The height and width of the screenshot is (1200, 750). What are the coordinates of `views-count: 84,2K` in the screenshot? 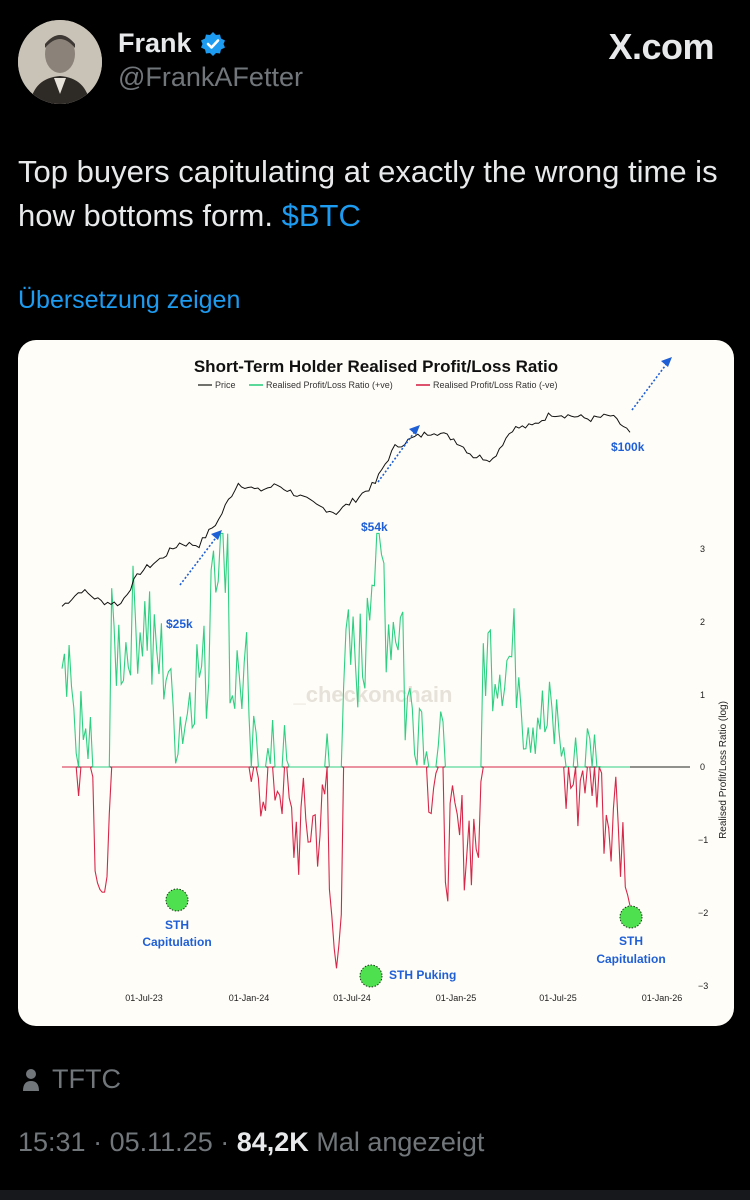 It's located at (272, 1142).